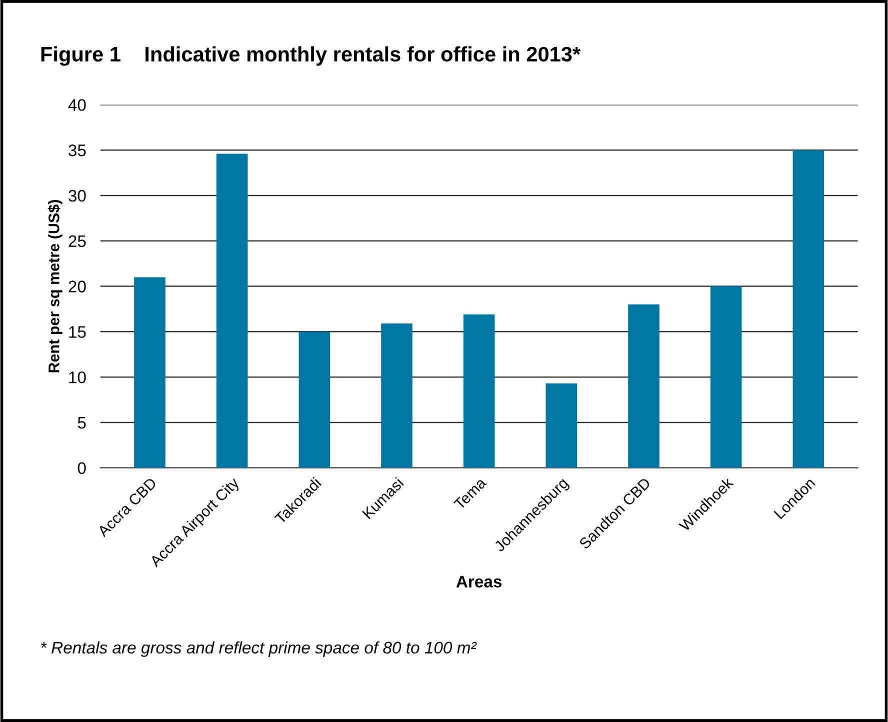 Image resolution: width=888 pixels, height=722 pixels. What do you see at coordinates (77, 196) in the screenshot?
I see `y-tick-label: 30` at bounding box center [77, 196].